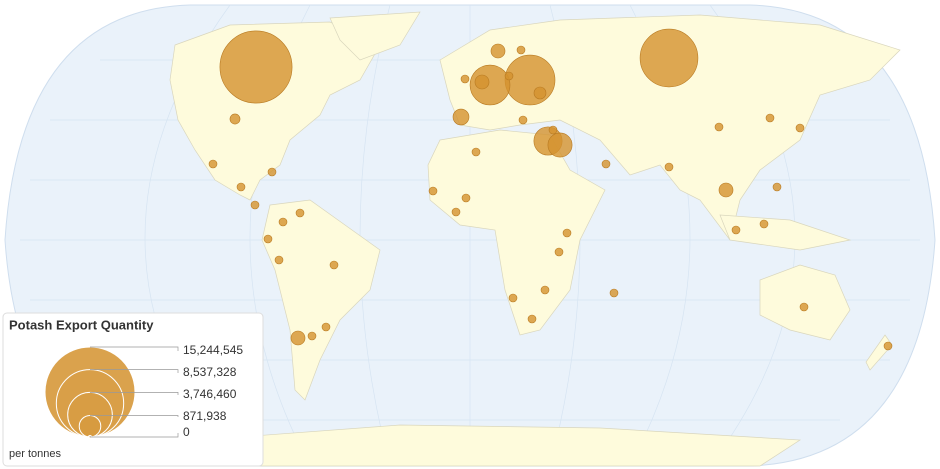 Image resolution: width=940 pixels, height=469 pixels. Describe the element at coordinates (213, 350) in the screenshot. I see `legend-label: 15,244,545` at that location.